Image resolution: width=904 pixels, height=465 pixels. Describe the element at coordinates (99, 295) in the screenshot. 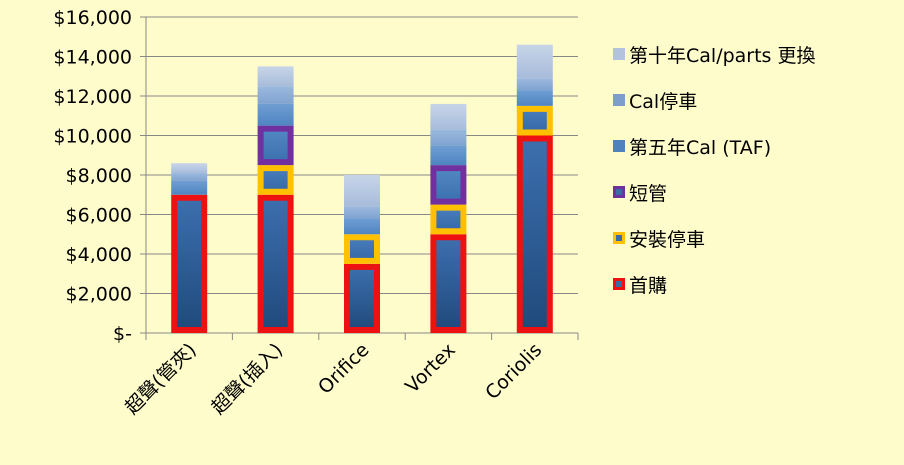

I see `y-tick-label: $2,000` at that location.